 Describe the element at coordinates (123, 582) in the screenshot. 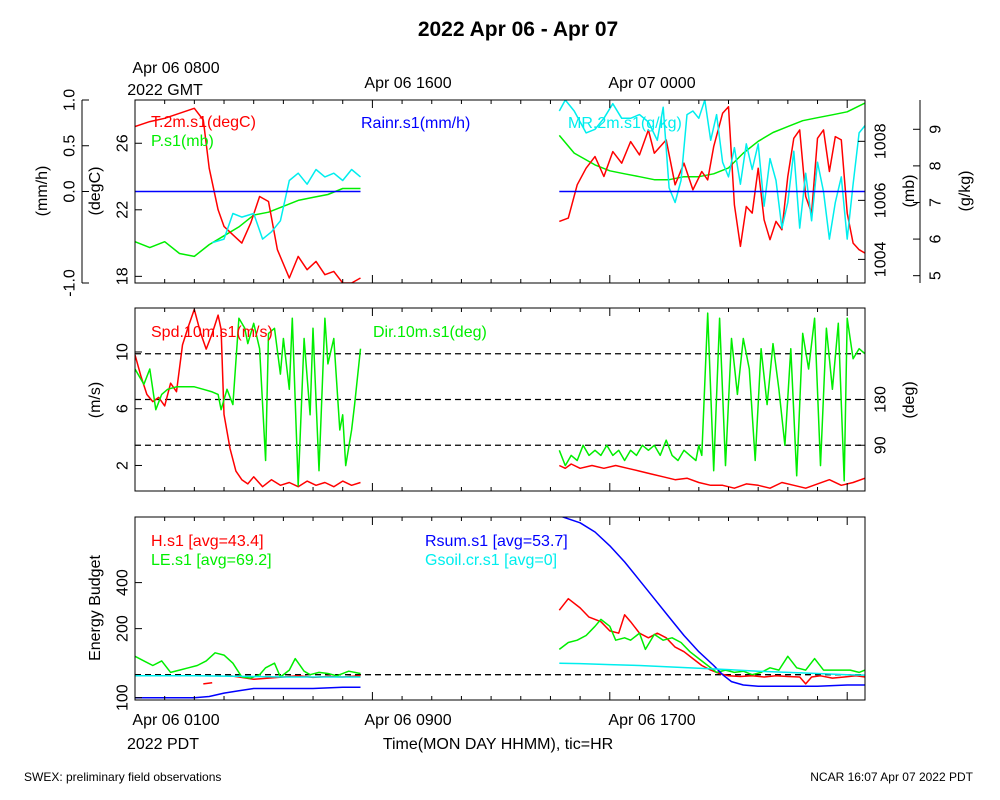

I see `y-tick-label-flux: 400` at that location.